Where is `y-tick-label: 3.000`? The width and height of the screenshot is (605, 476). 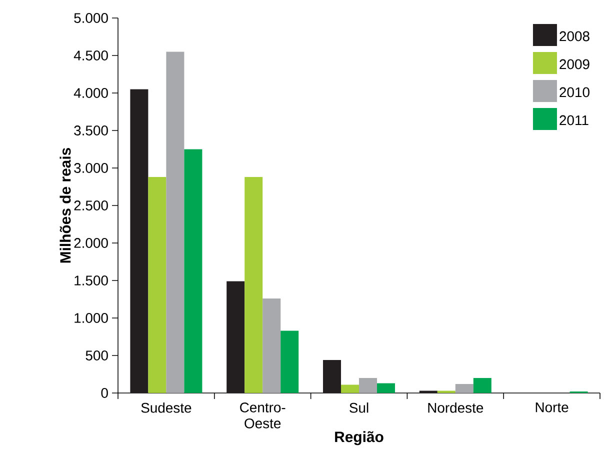 y-tick-label: 3.000 is located at coordinates (91, 168).